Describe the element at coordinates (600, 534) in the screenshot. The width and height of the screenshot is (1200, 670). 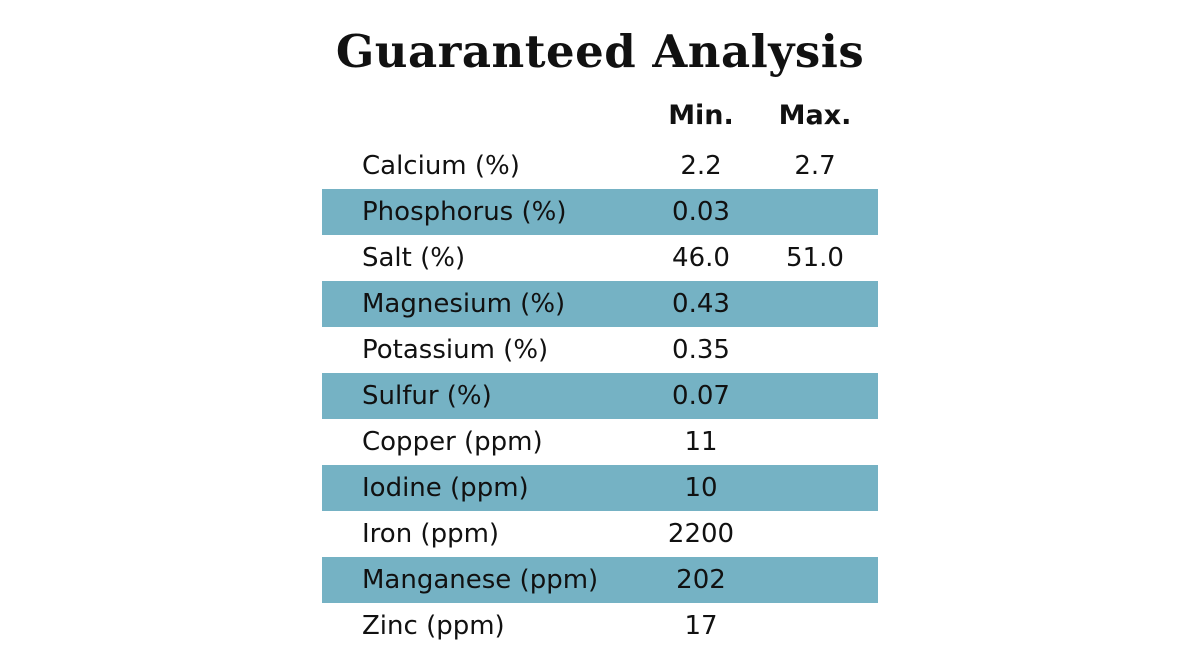
I see `table-row-iron: Iron (ppm) 2200` at that location.